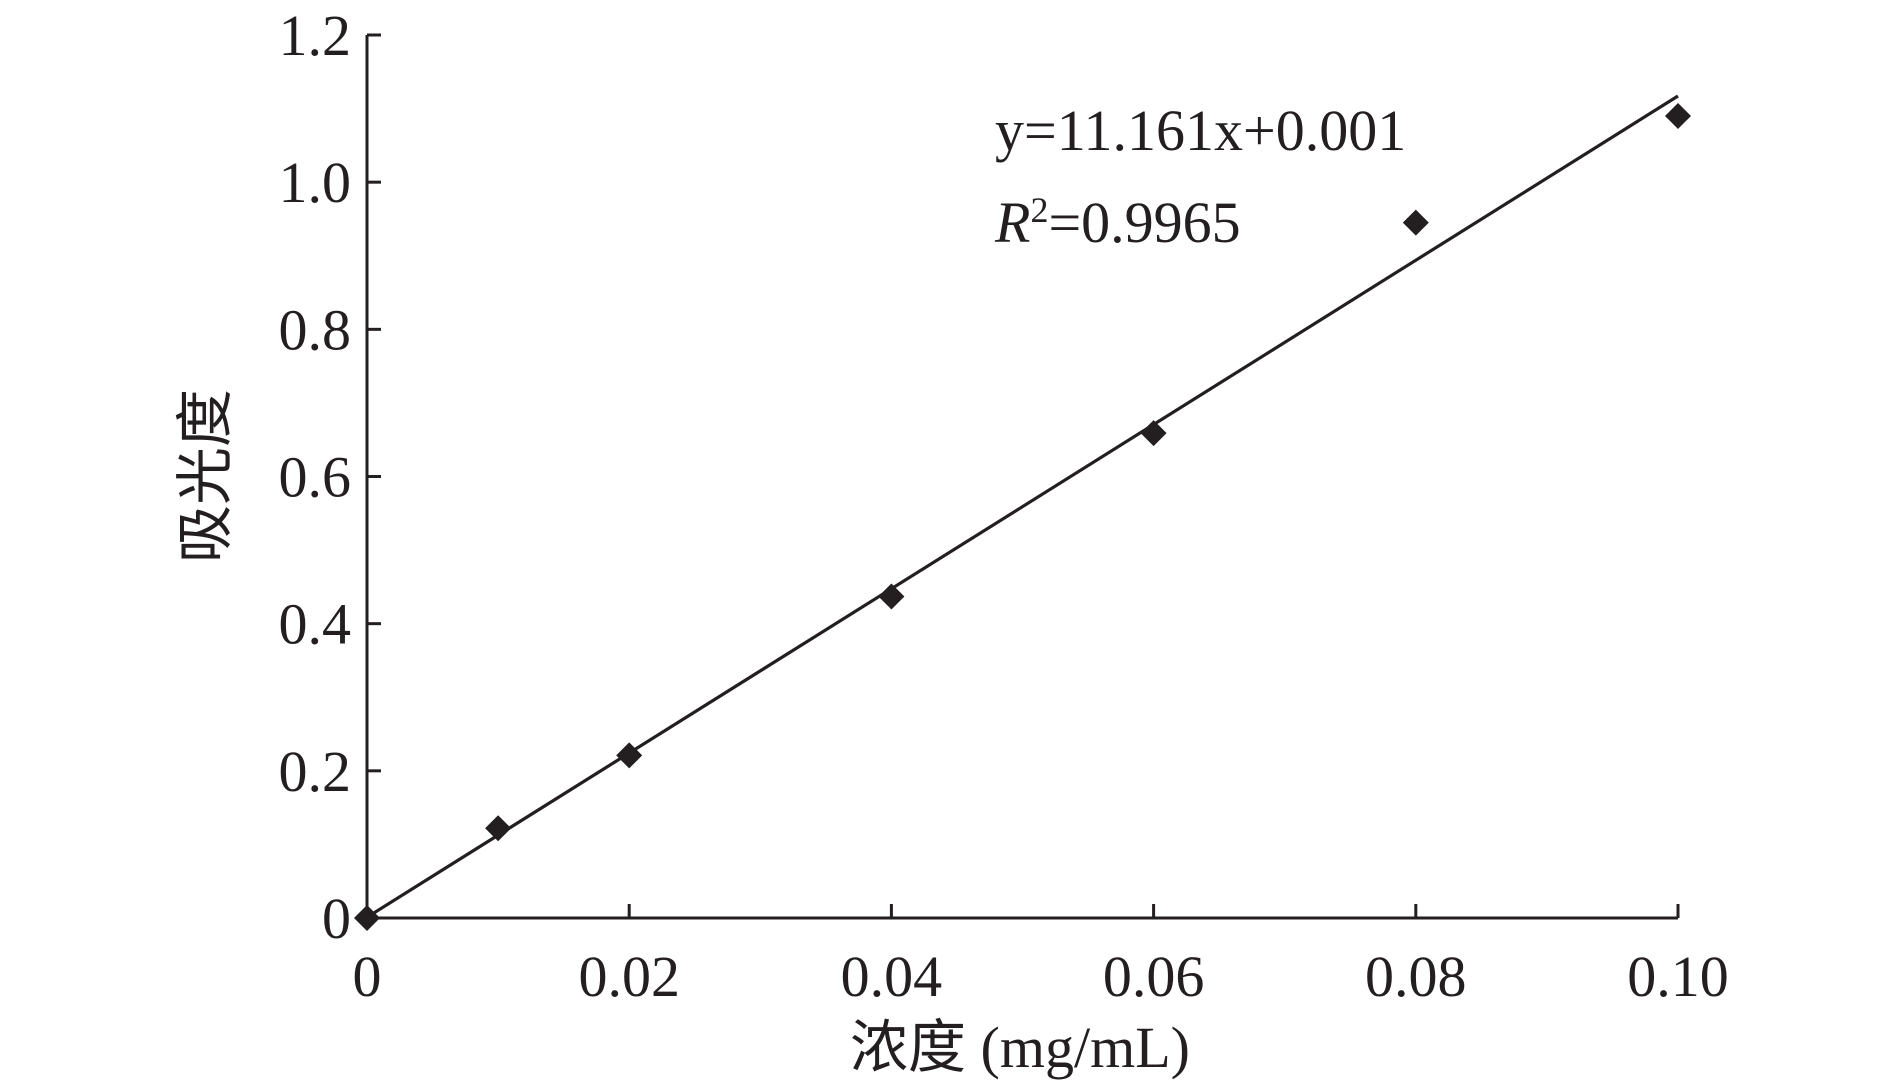  What do you see at coordinates (205, 476) in the screenshot?
I see `y-axis-title: 吸光度` at bounding box center [205, 476].